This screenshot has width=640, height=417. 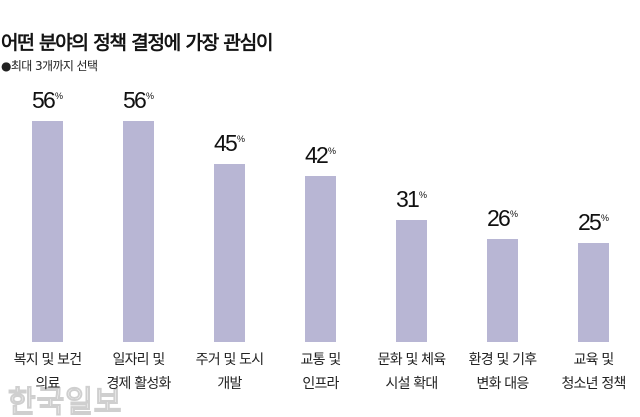 What do you see at coordinates (408, 199) in the screenshot?
I see `value-number: 31` at bounding box center [408, 199].